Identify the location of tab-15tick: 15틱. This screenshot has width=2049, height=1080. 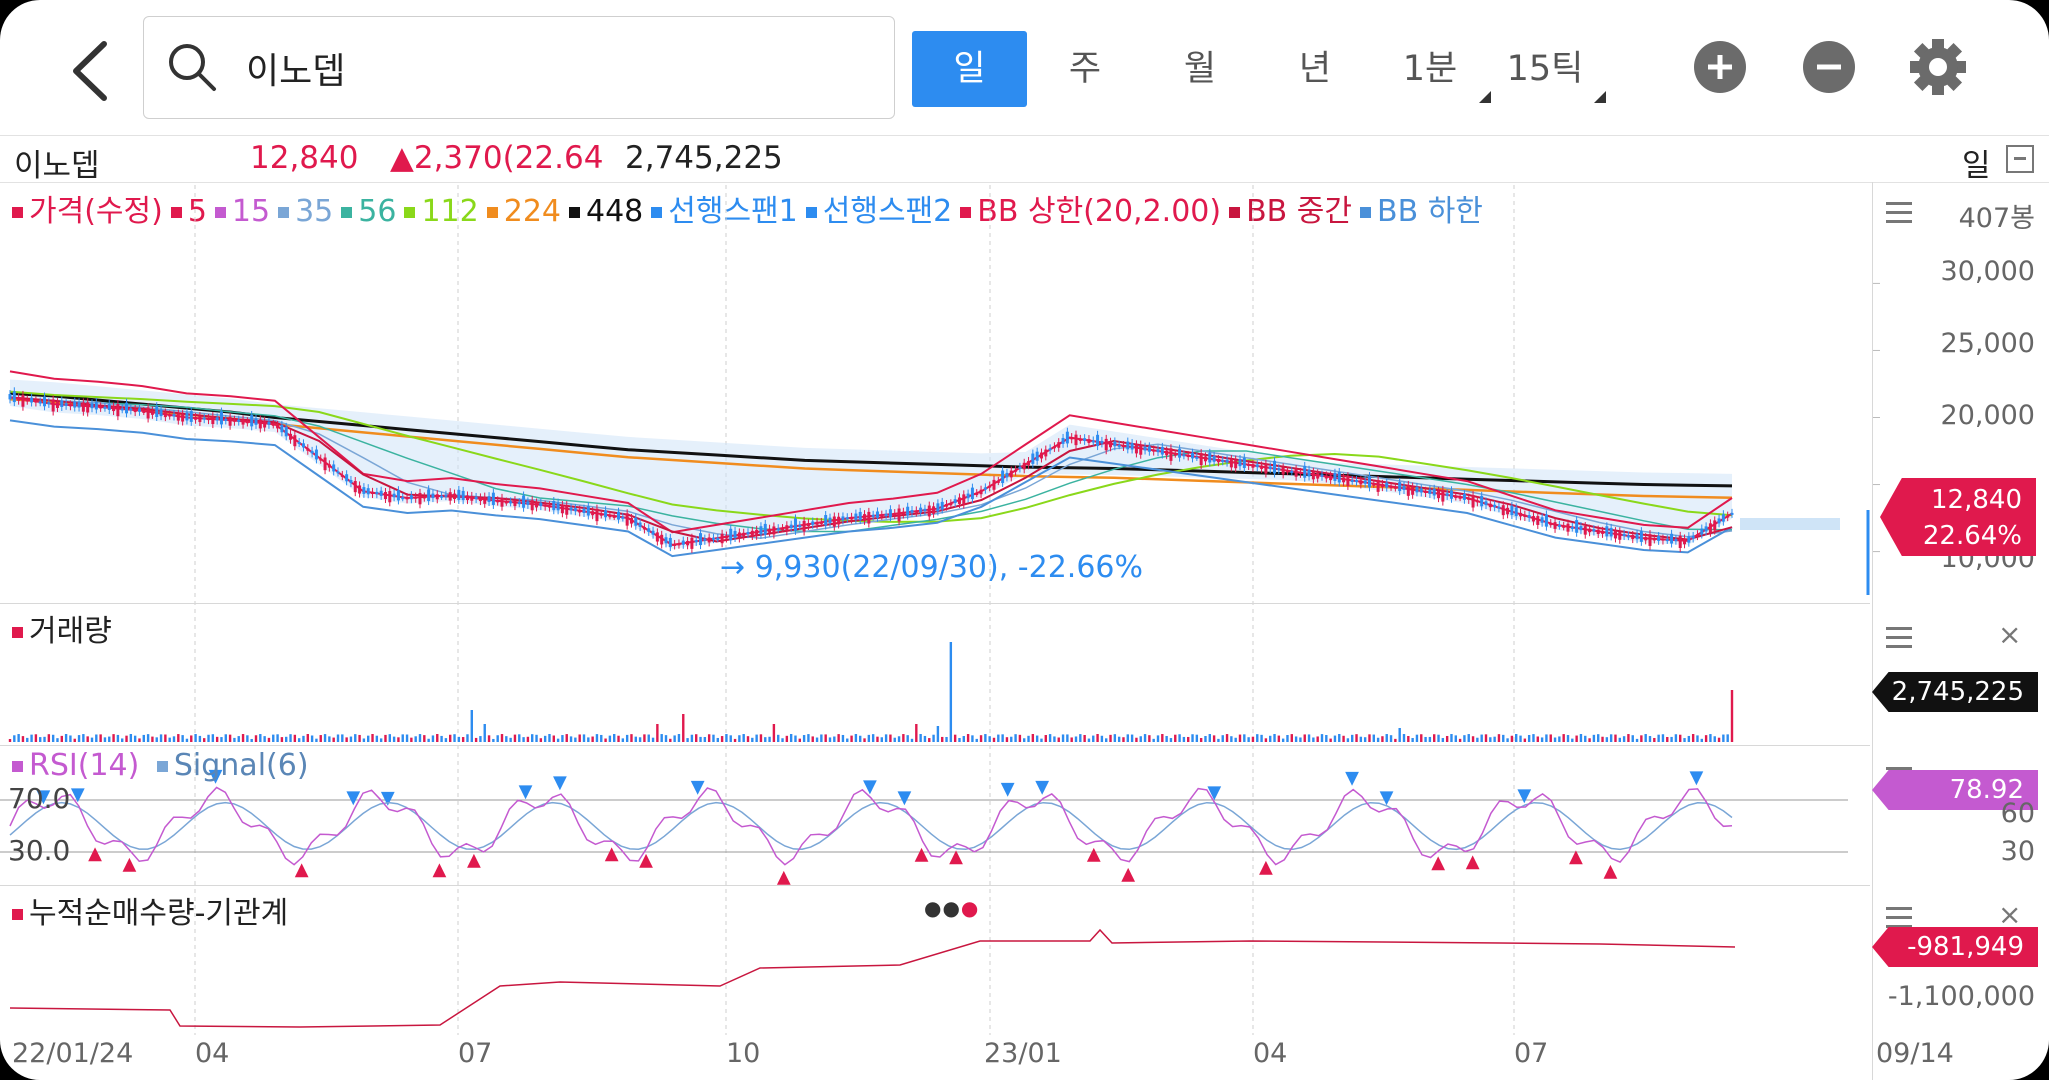
(1548, 69).